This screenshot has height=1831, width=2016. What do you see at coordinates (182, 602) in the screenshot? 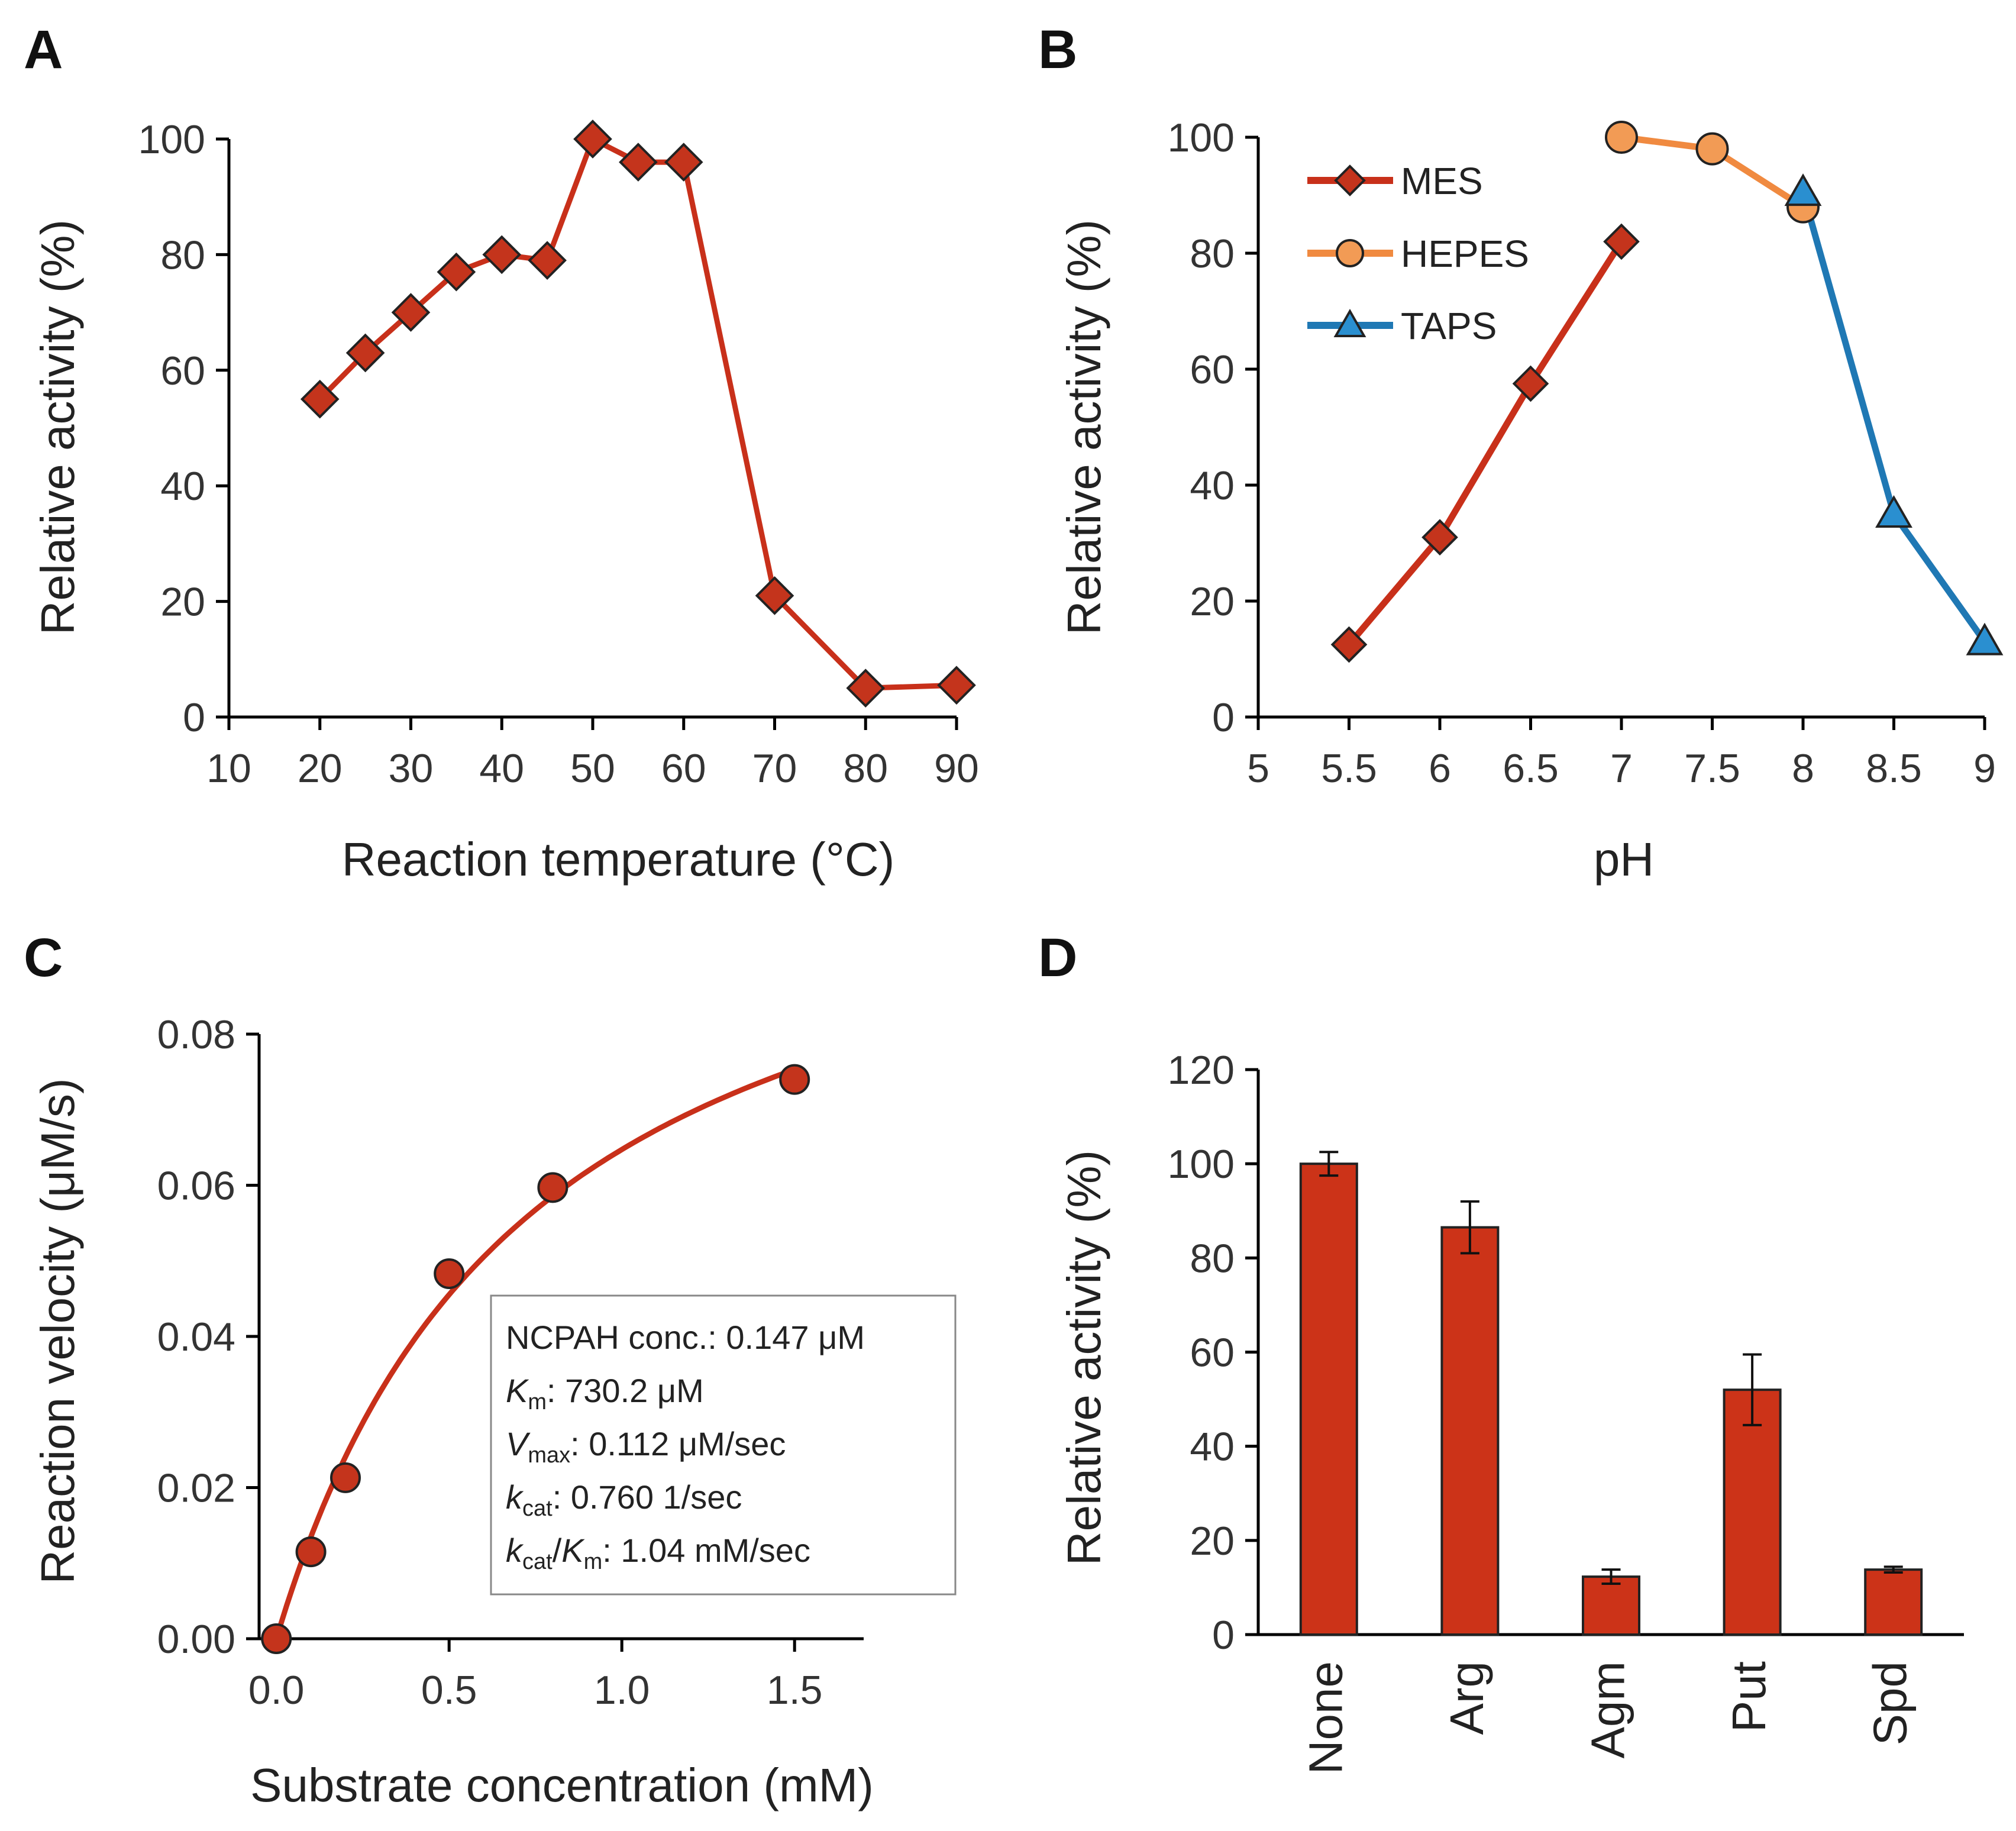
I see `y-tick-label-a: 20` at bounding box center [182, 602].